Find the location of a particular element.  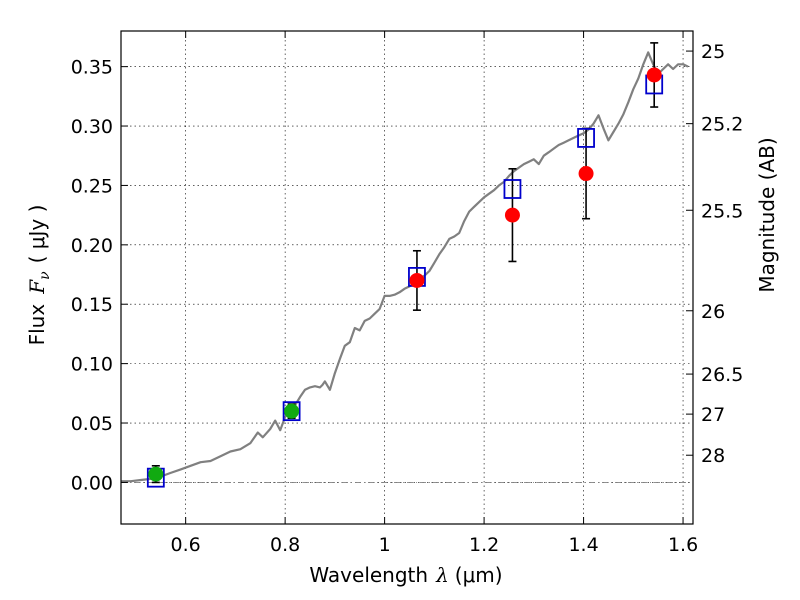

magnitude-tick-label: 28 is located at coordinates (713, 456).